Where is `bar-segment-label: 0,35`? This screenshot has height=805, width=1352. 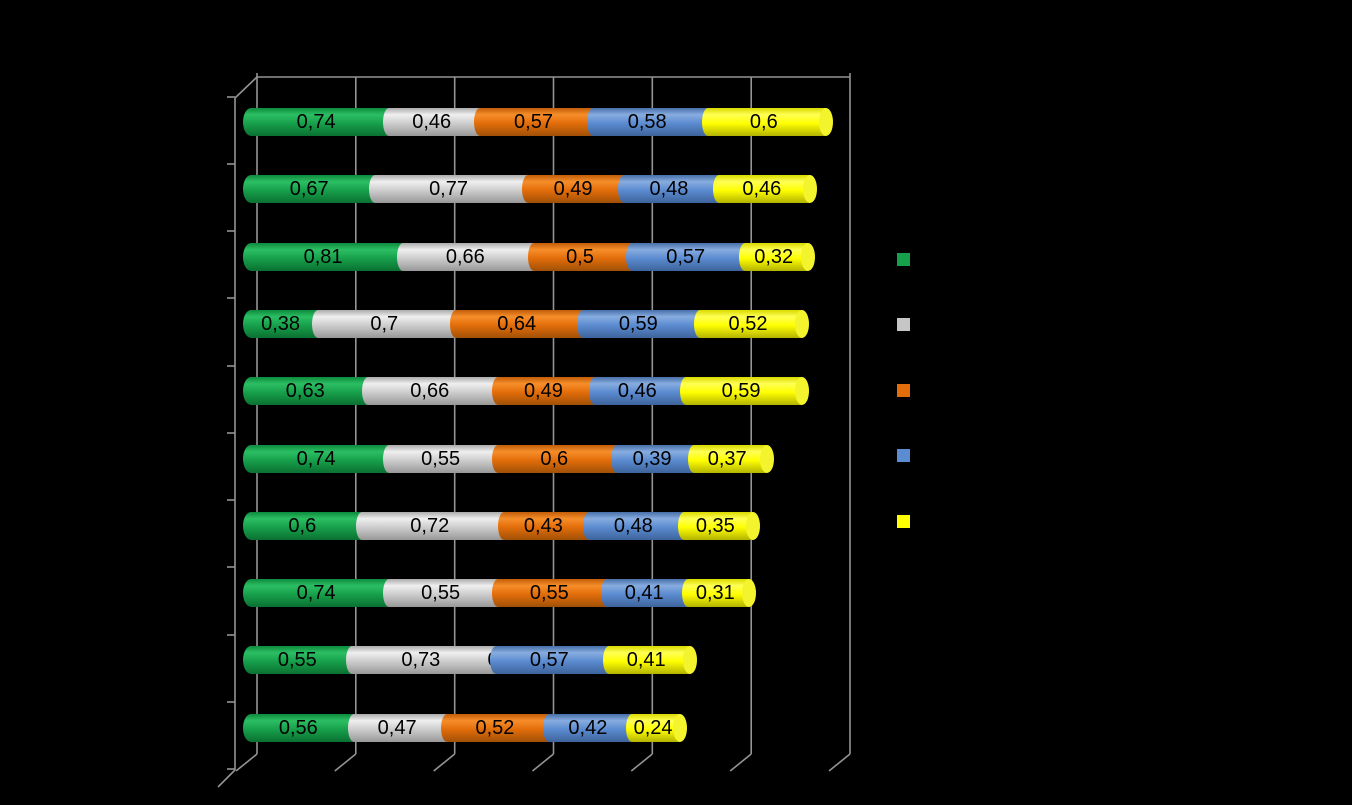 bar-segment-label: 0,35 is located at coordinates (715, 525).